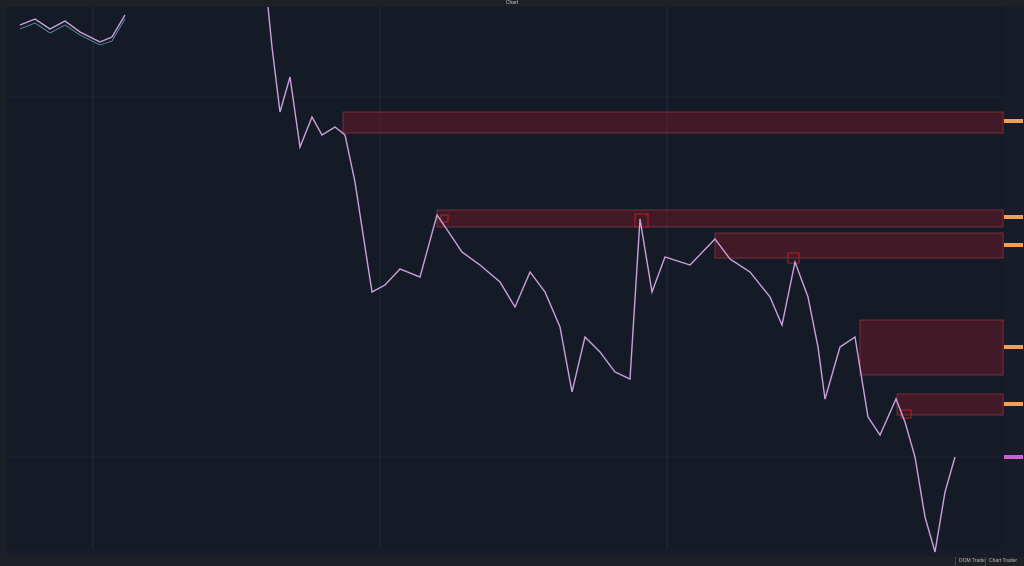  I want to click on price-path, so click(72, 28).